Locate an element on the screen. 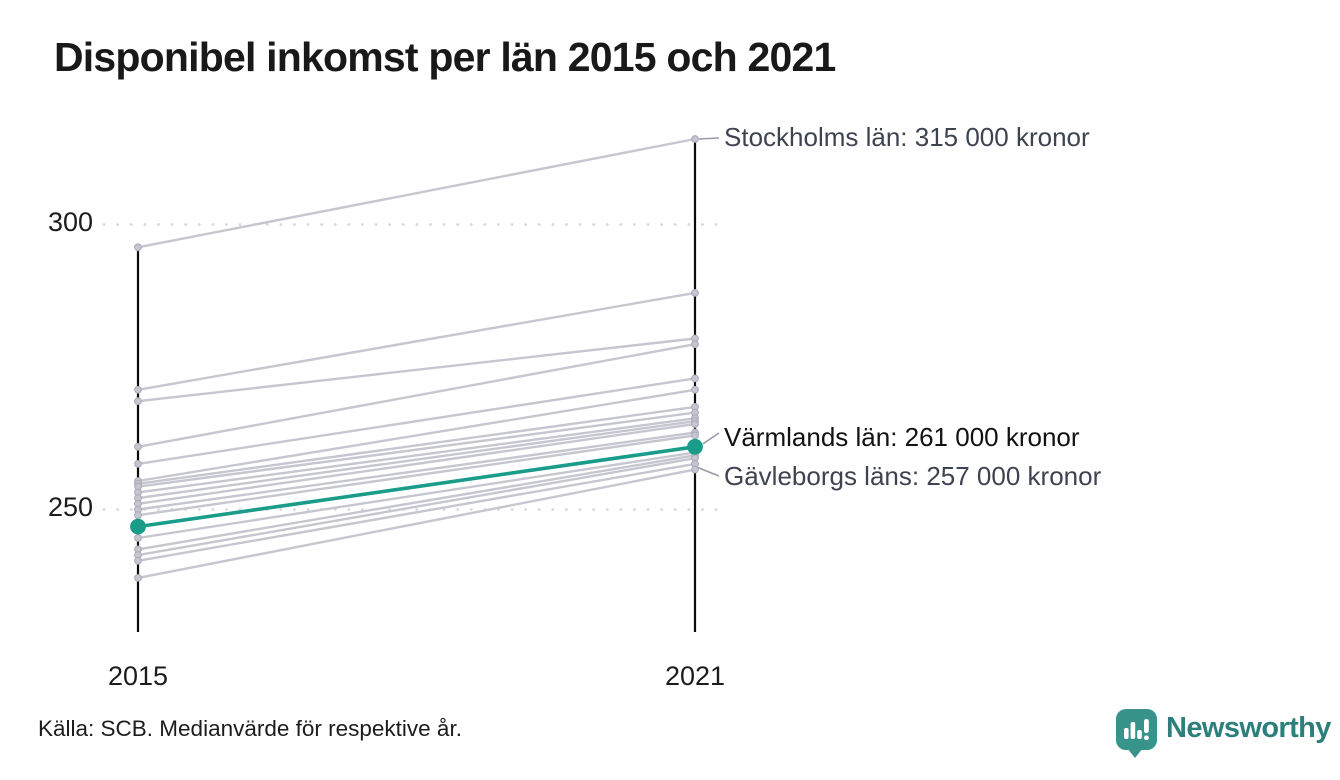  y-axis-tick-250: 250 is located at coordinates (71, 507).